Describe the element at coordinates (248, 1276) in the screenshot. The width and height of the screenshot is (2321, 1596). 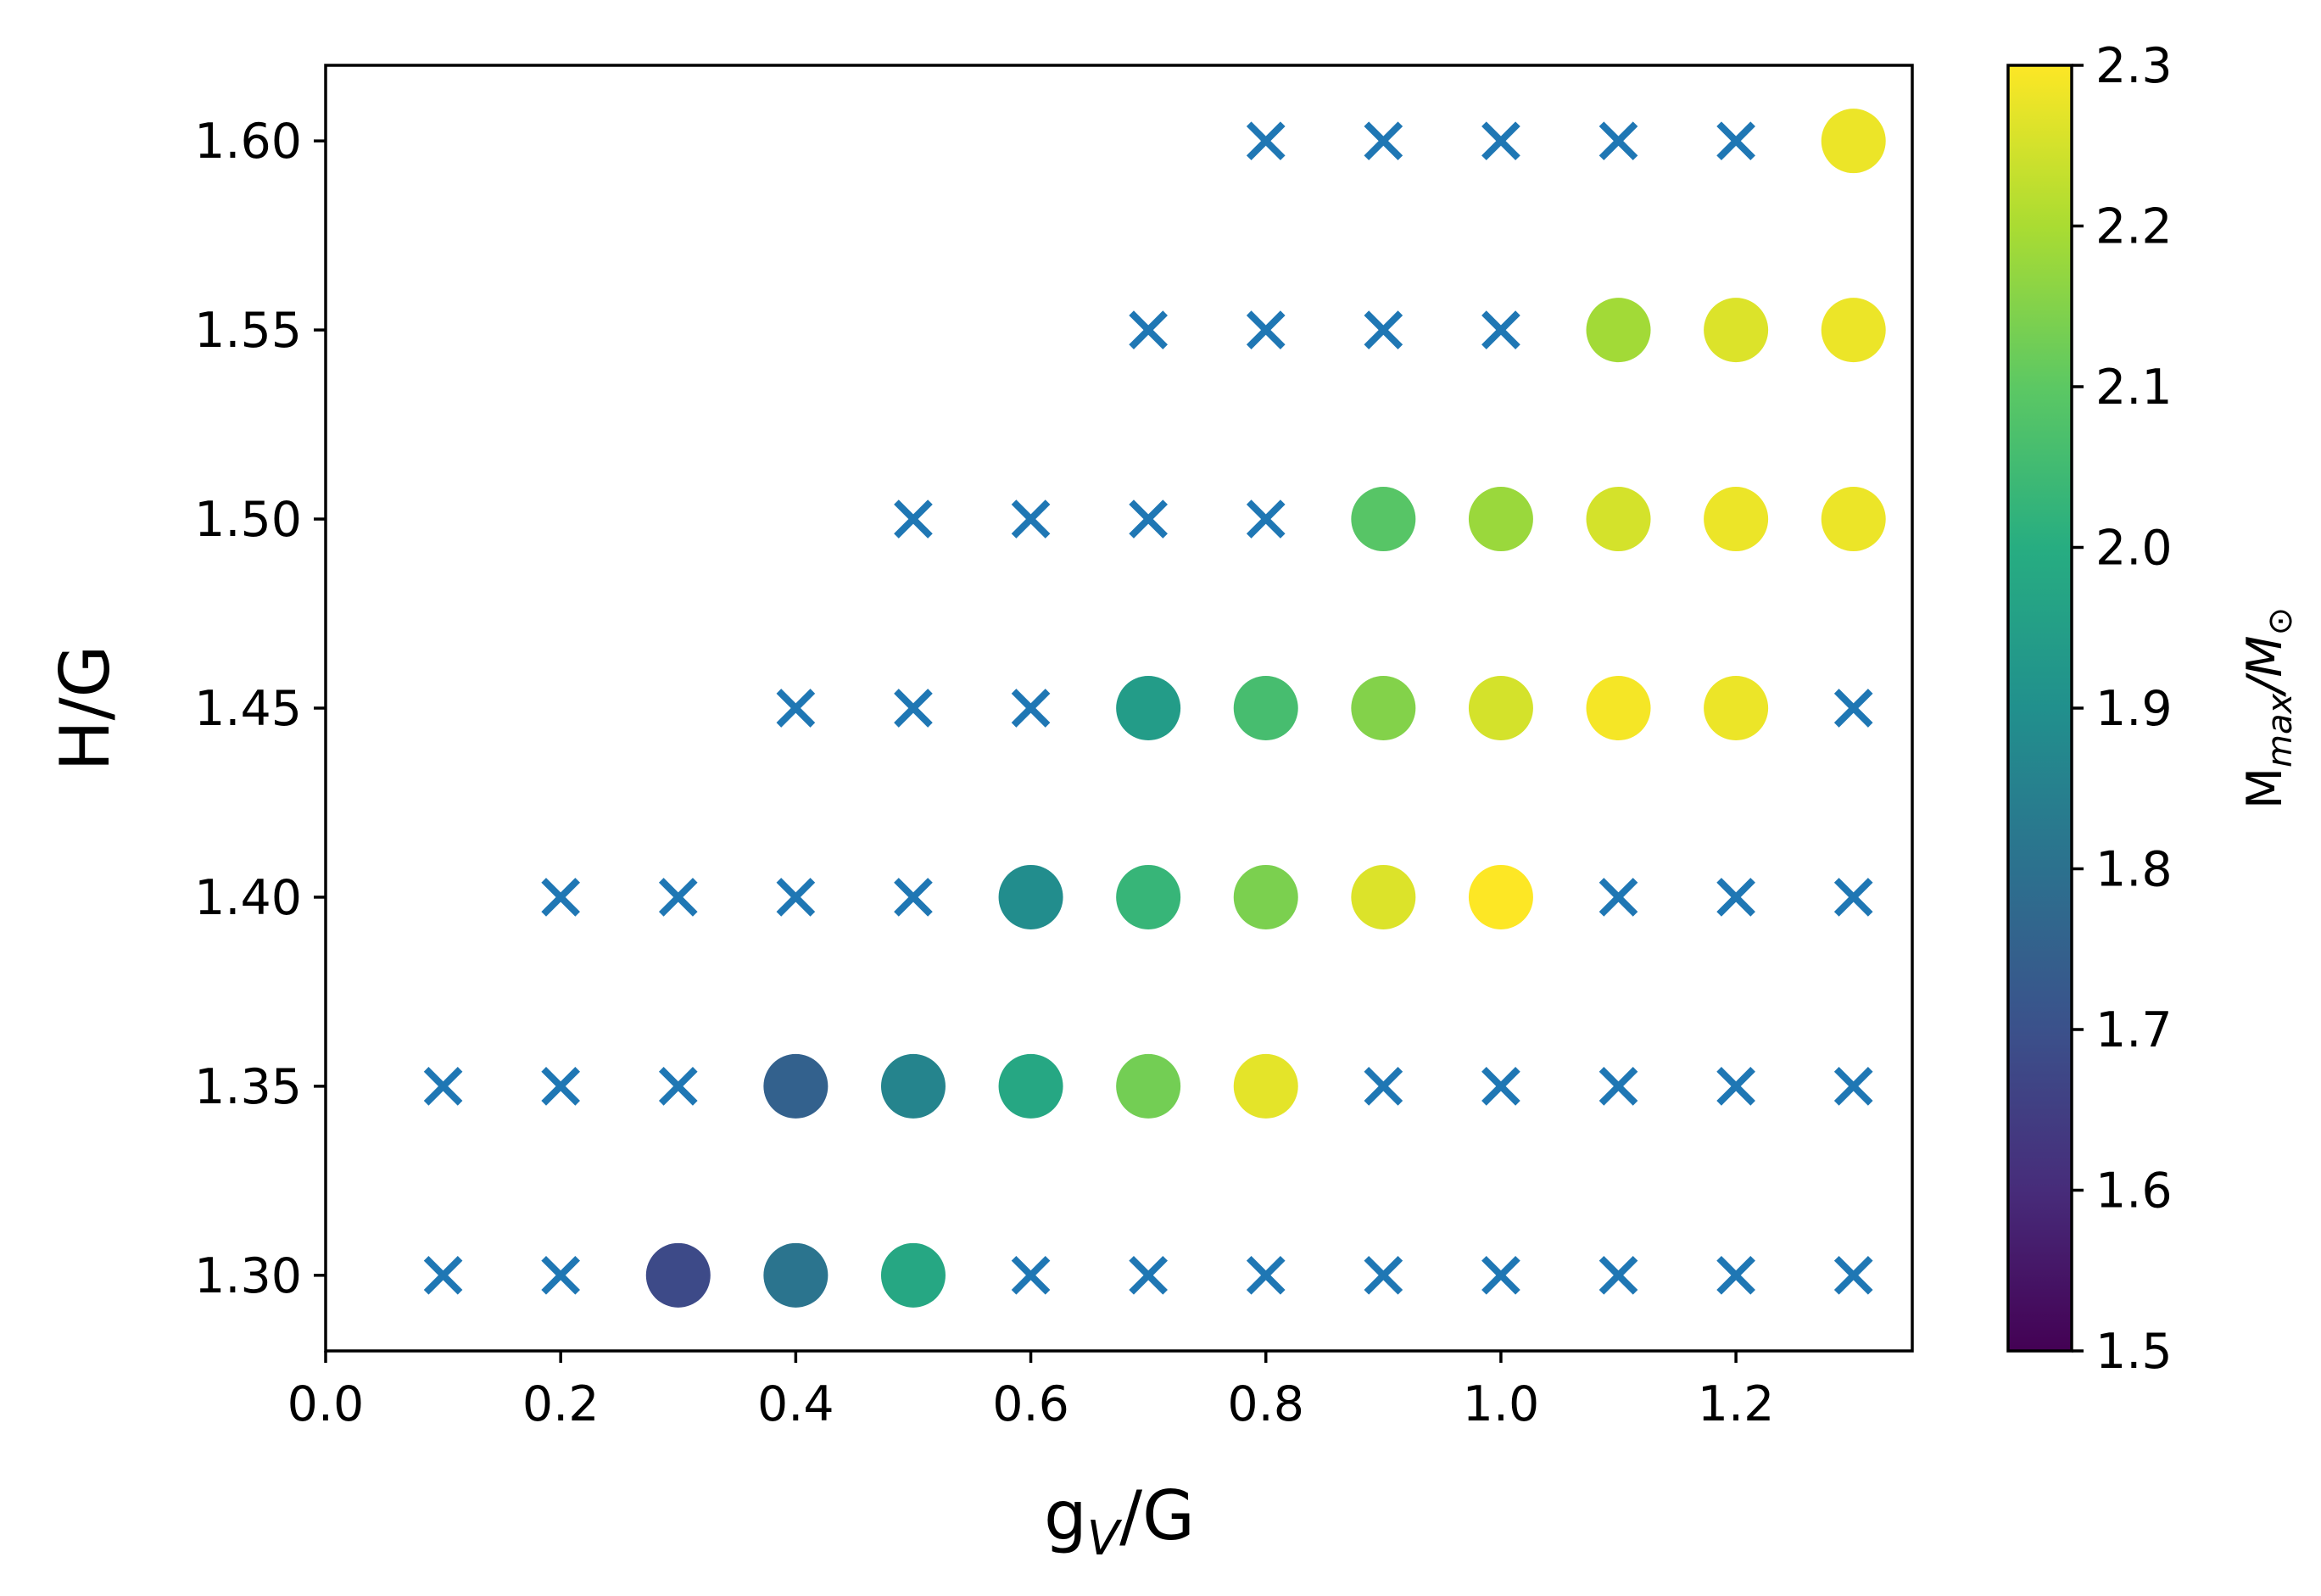
I see `y-tick-label: 1.30` at that location.